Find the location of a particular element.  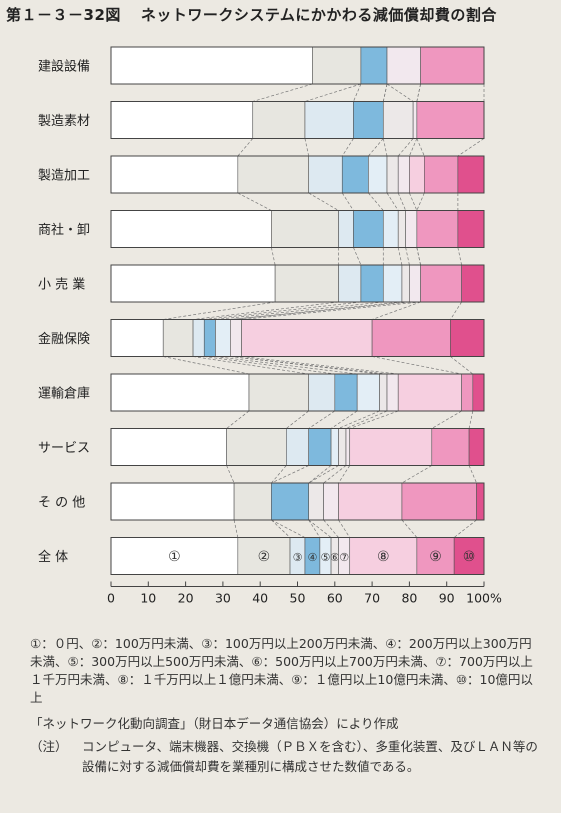

segment-label: ⑧ is located at coordinates (383, 557).